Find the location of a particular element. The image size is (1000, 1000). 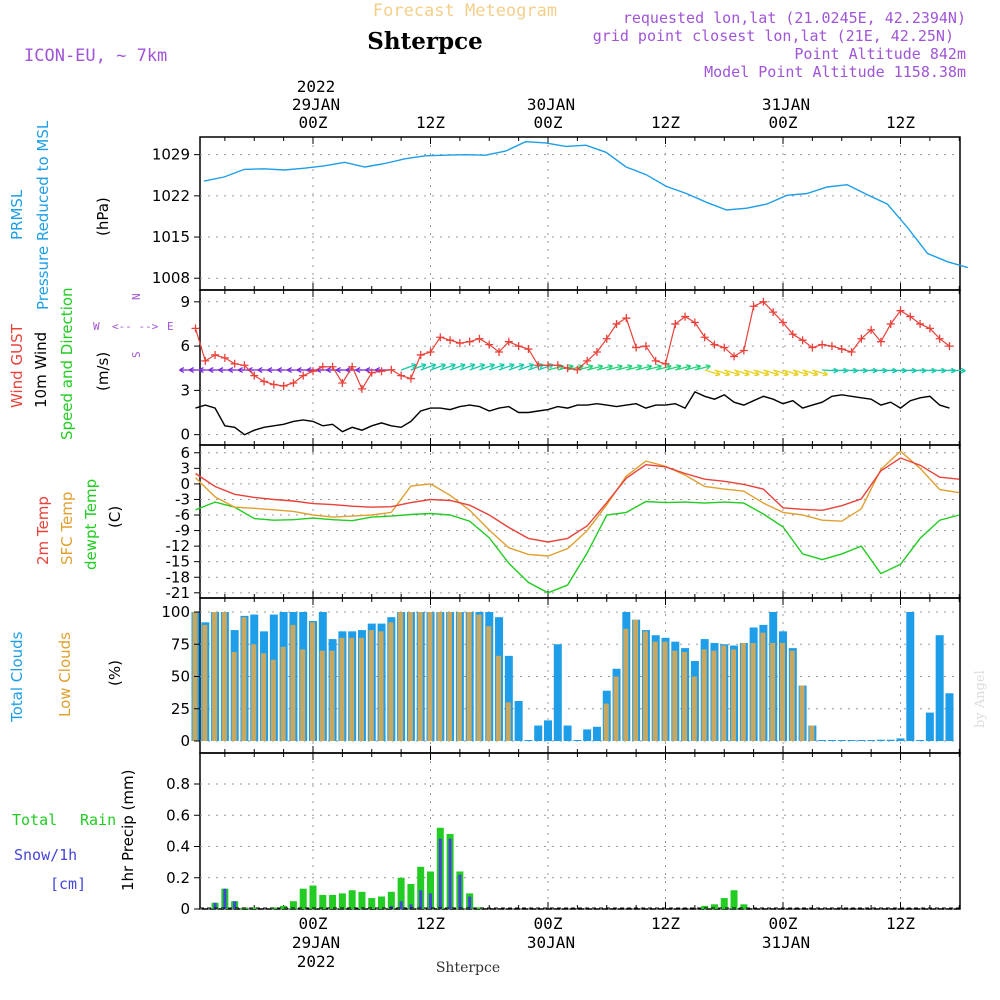

clouds-ylabel-1: Total Clouds is located at coordinates (17, 677).